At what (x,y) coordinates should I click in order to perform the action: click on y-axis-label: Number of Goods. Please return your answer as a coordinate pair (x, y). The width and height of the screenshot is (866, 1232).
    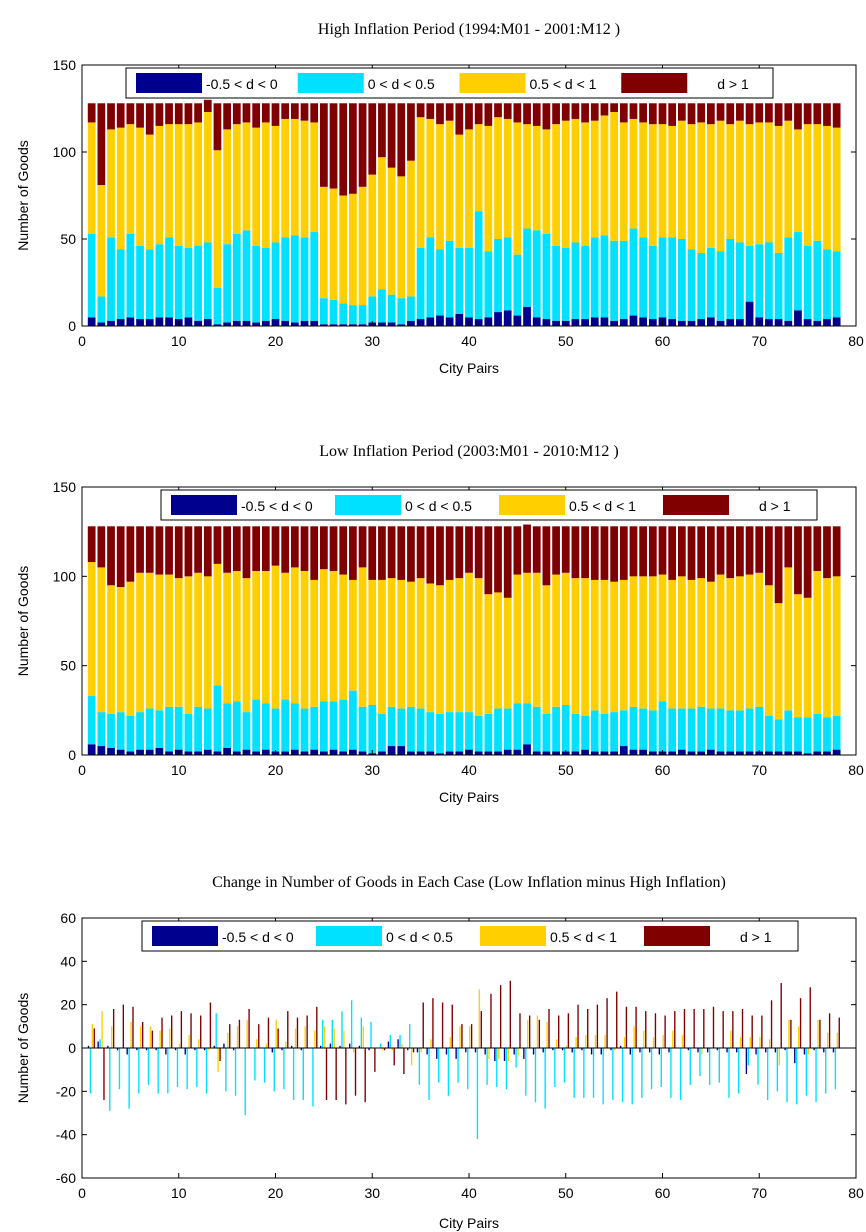
    Looking at the image, I should click on (23, 621).